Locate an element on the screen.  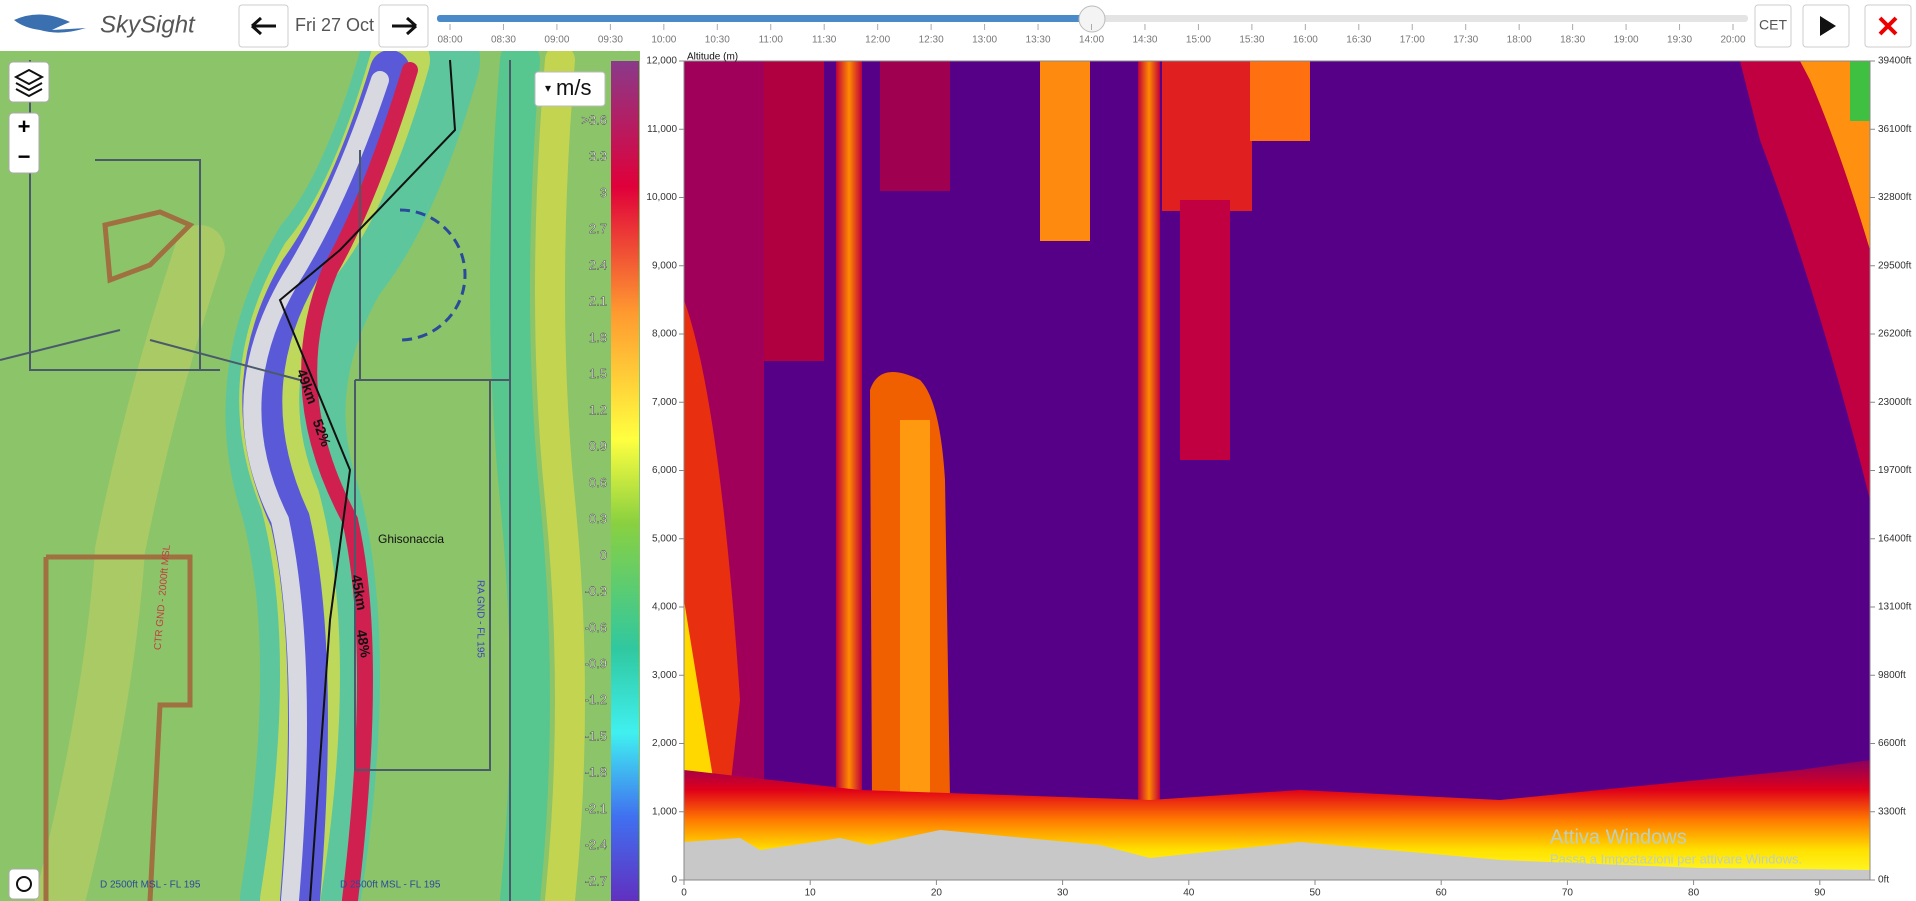
slider-fill is located at coordinates (764, 18).